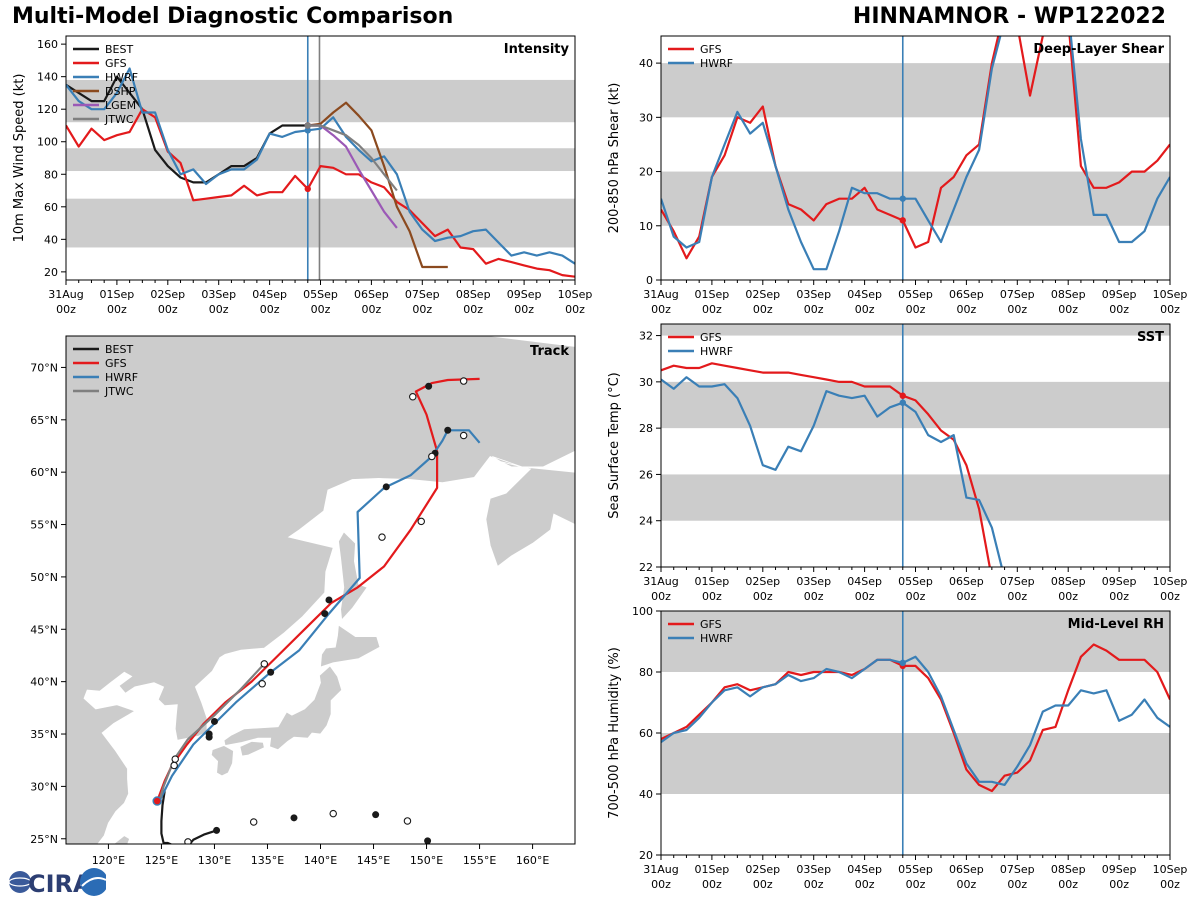 Image resolution: width=1200 pixels, height=902 pixels. Describe the element at coordinates (1017, 294) in the screenshot. I see `shear-xtick-label: 07Sep` at that location.